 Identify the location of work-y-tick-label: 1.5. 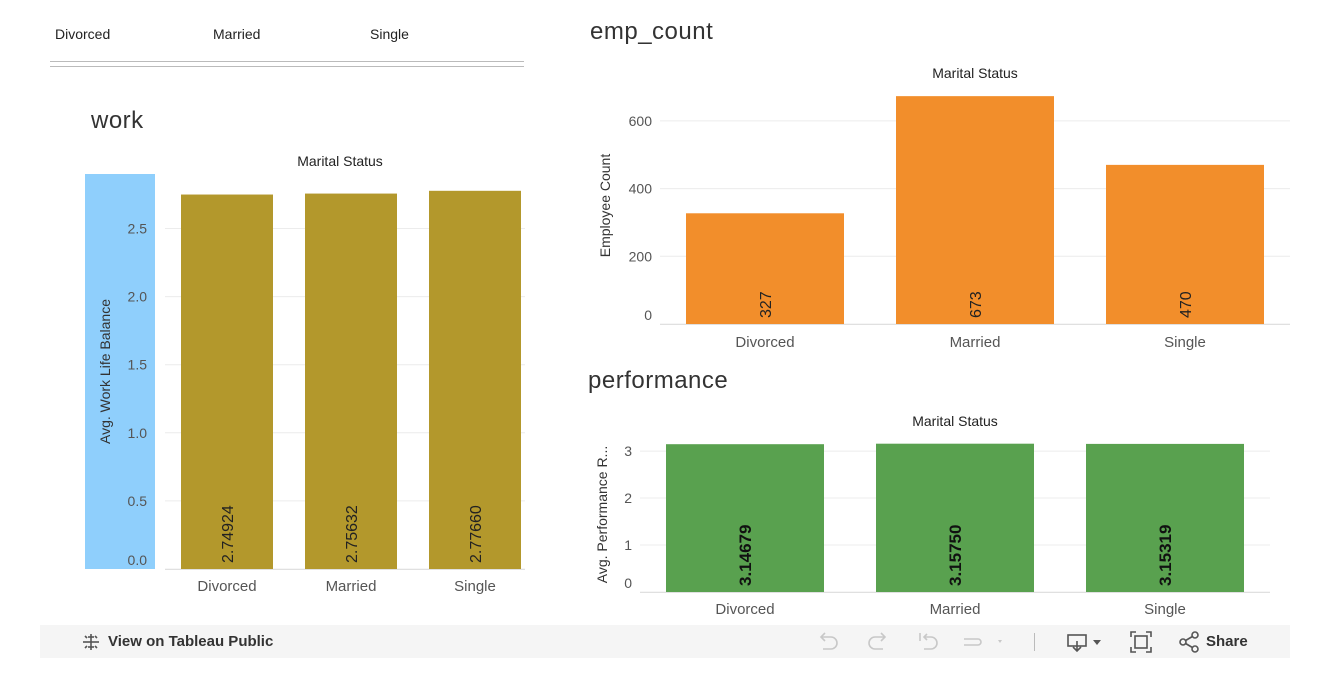
(138, 365).